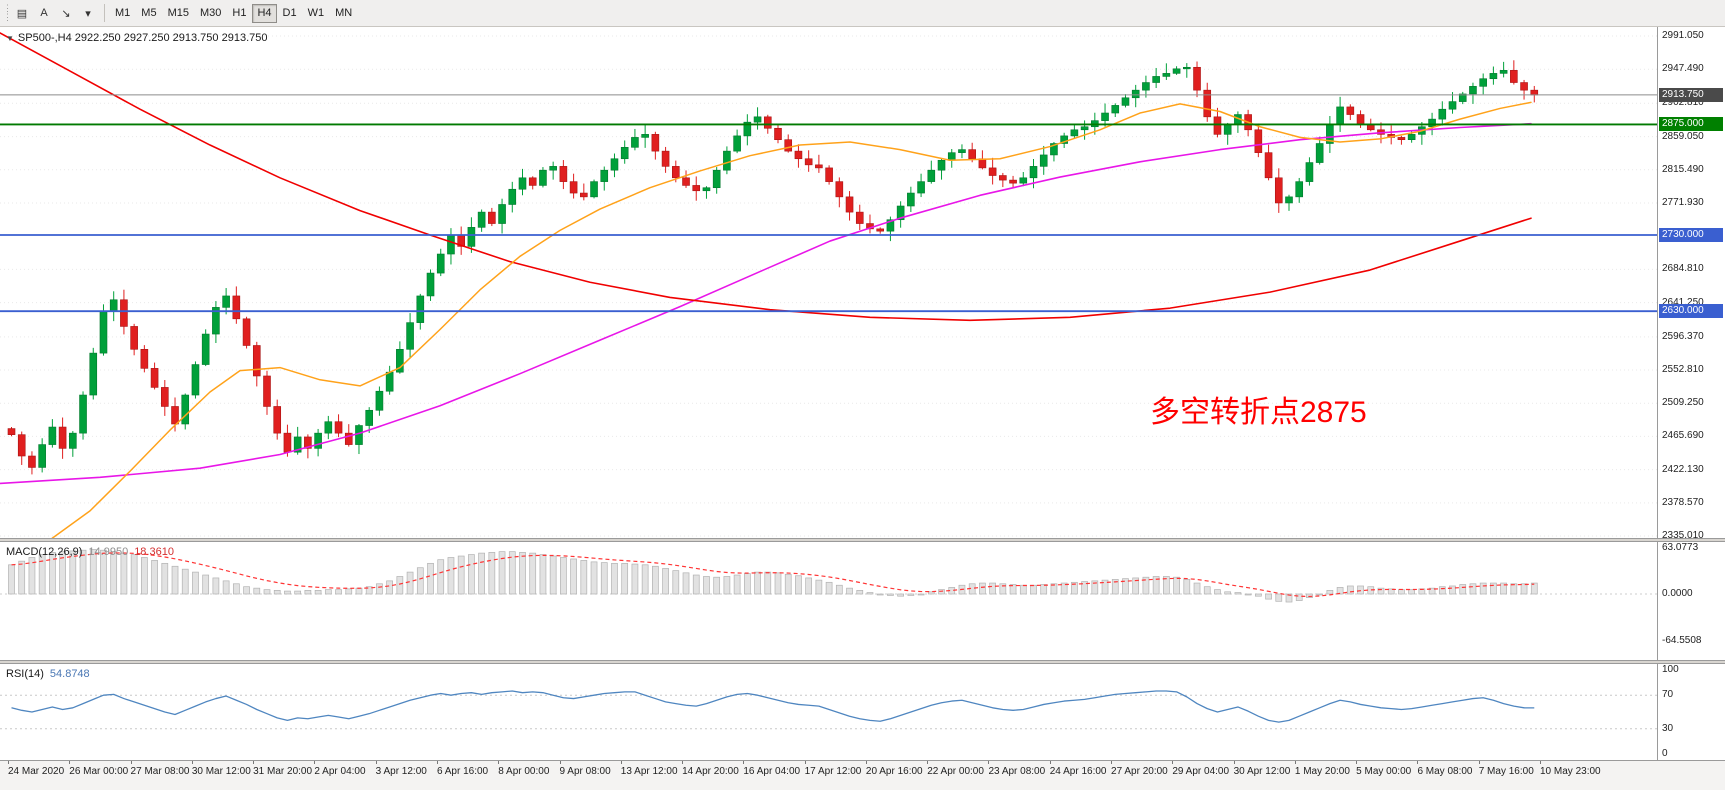 The image size is (1725, 790). I want to click on time-axis-label: 9 Apr 08:00, so click(585, 771).